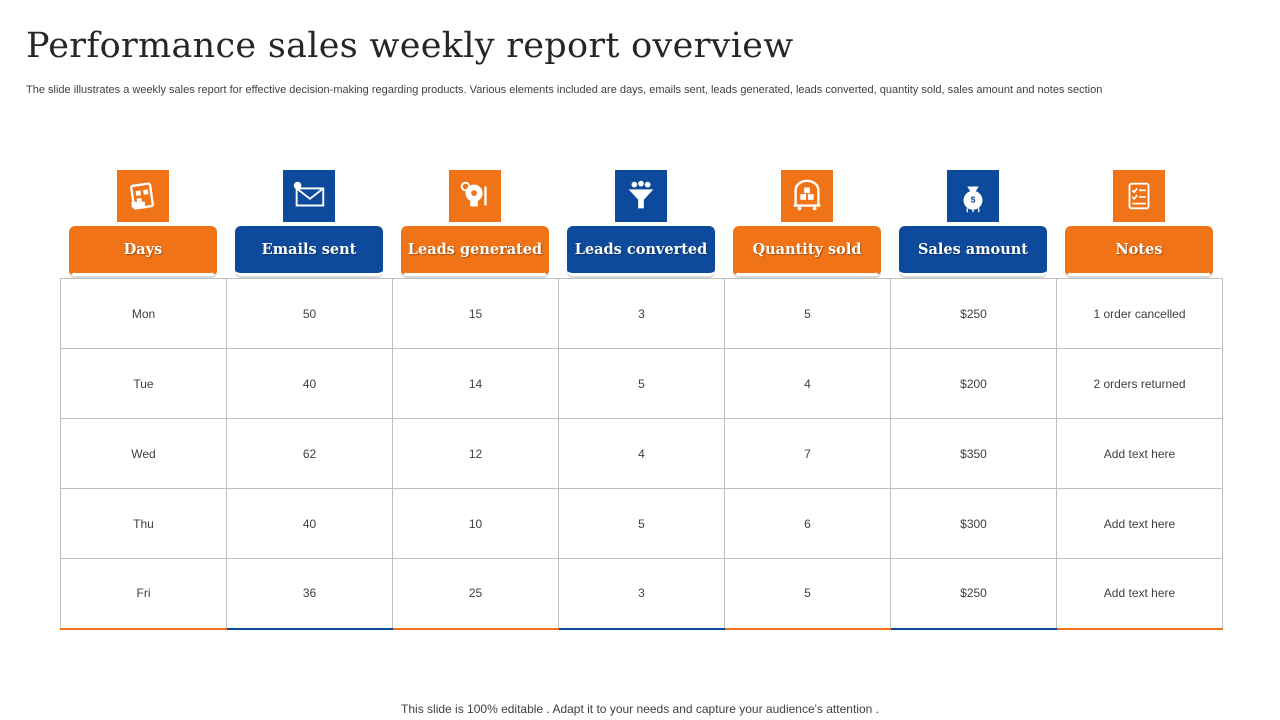 This screenshot has width=1280, height=720. I want to click on table-row: Thu 40 10 5 6 $300 Add text here, so click(641, 523).